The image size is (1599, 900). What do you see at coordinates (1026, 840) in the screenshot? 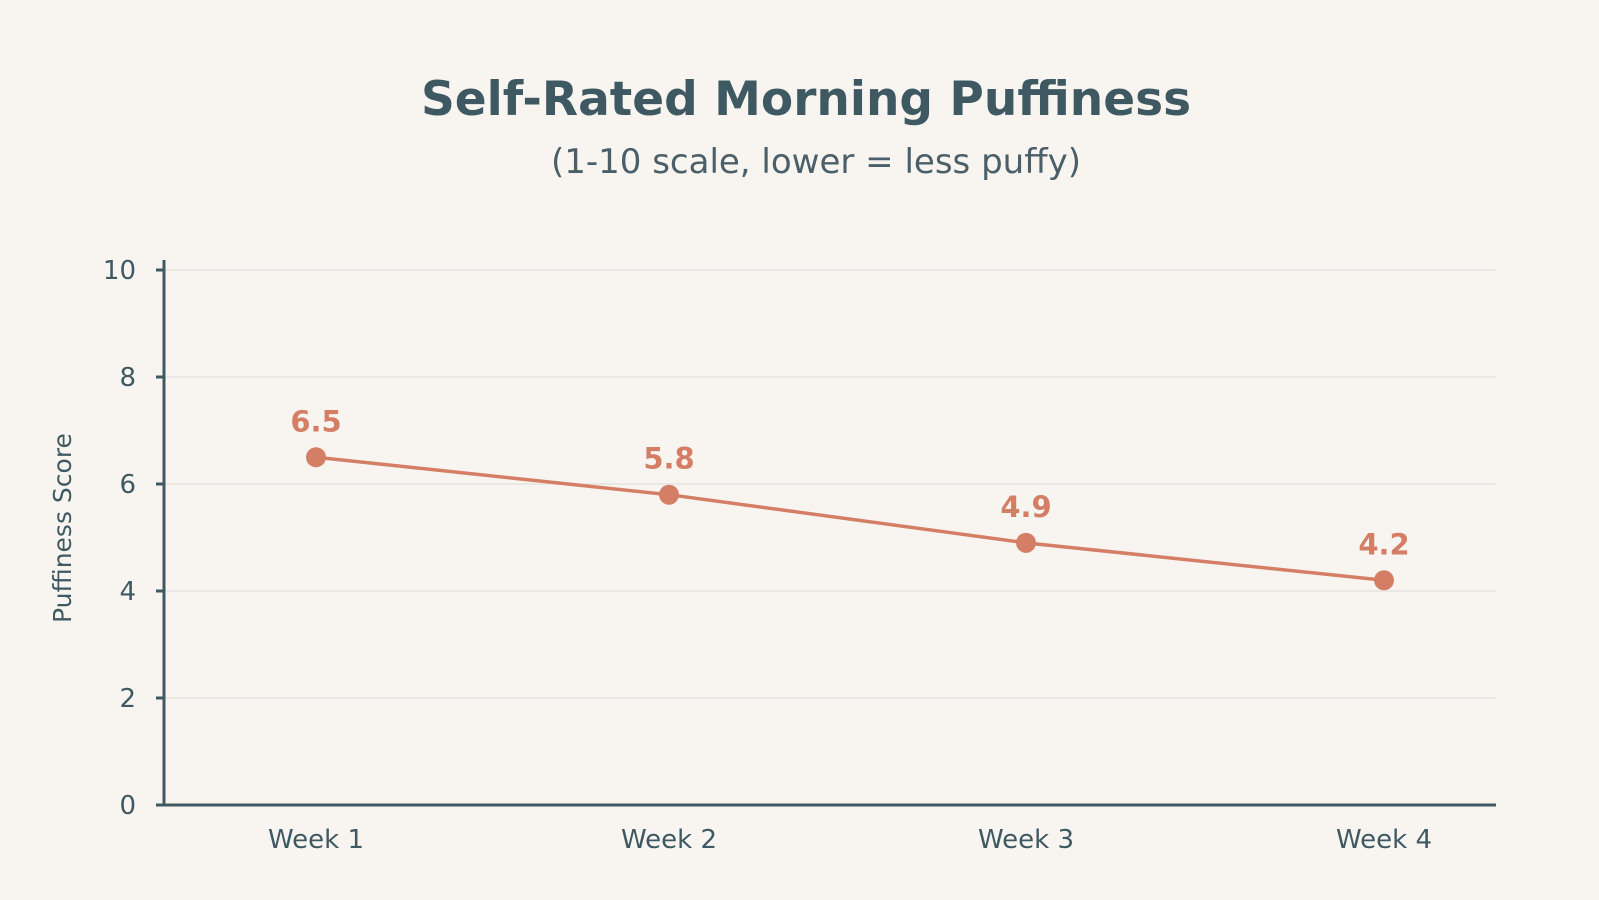
I see `x-tick-label: Week 3` at bounding box center [1026, 840].